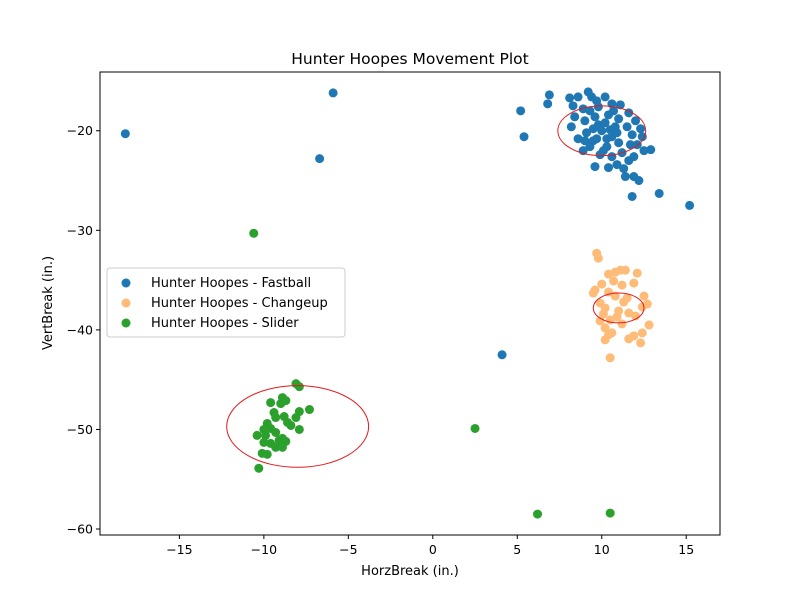  I want to click on x-tick-label-6: 15, so click(686, 549).